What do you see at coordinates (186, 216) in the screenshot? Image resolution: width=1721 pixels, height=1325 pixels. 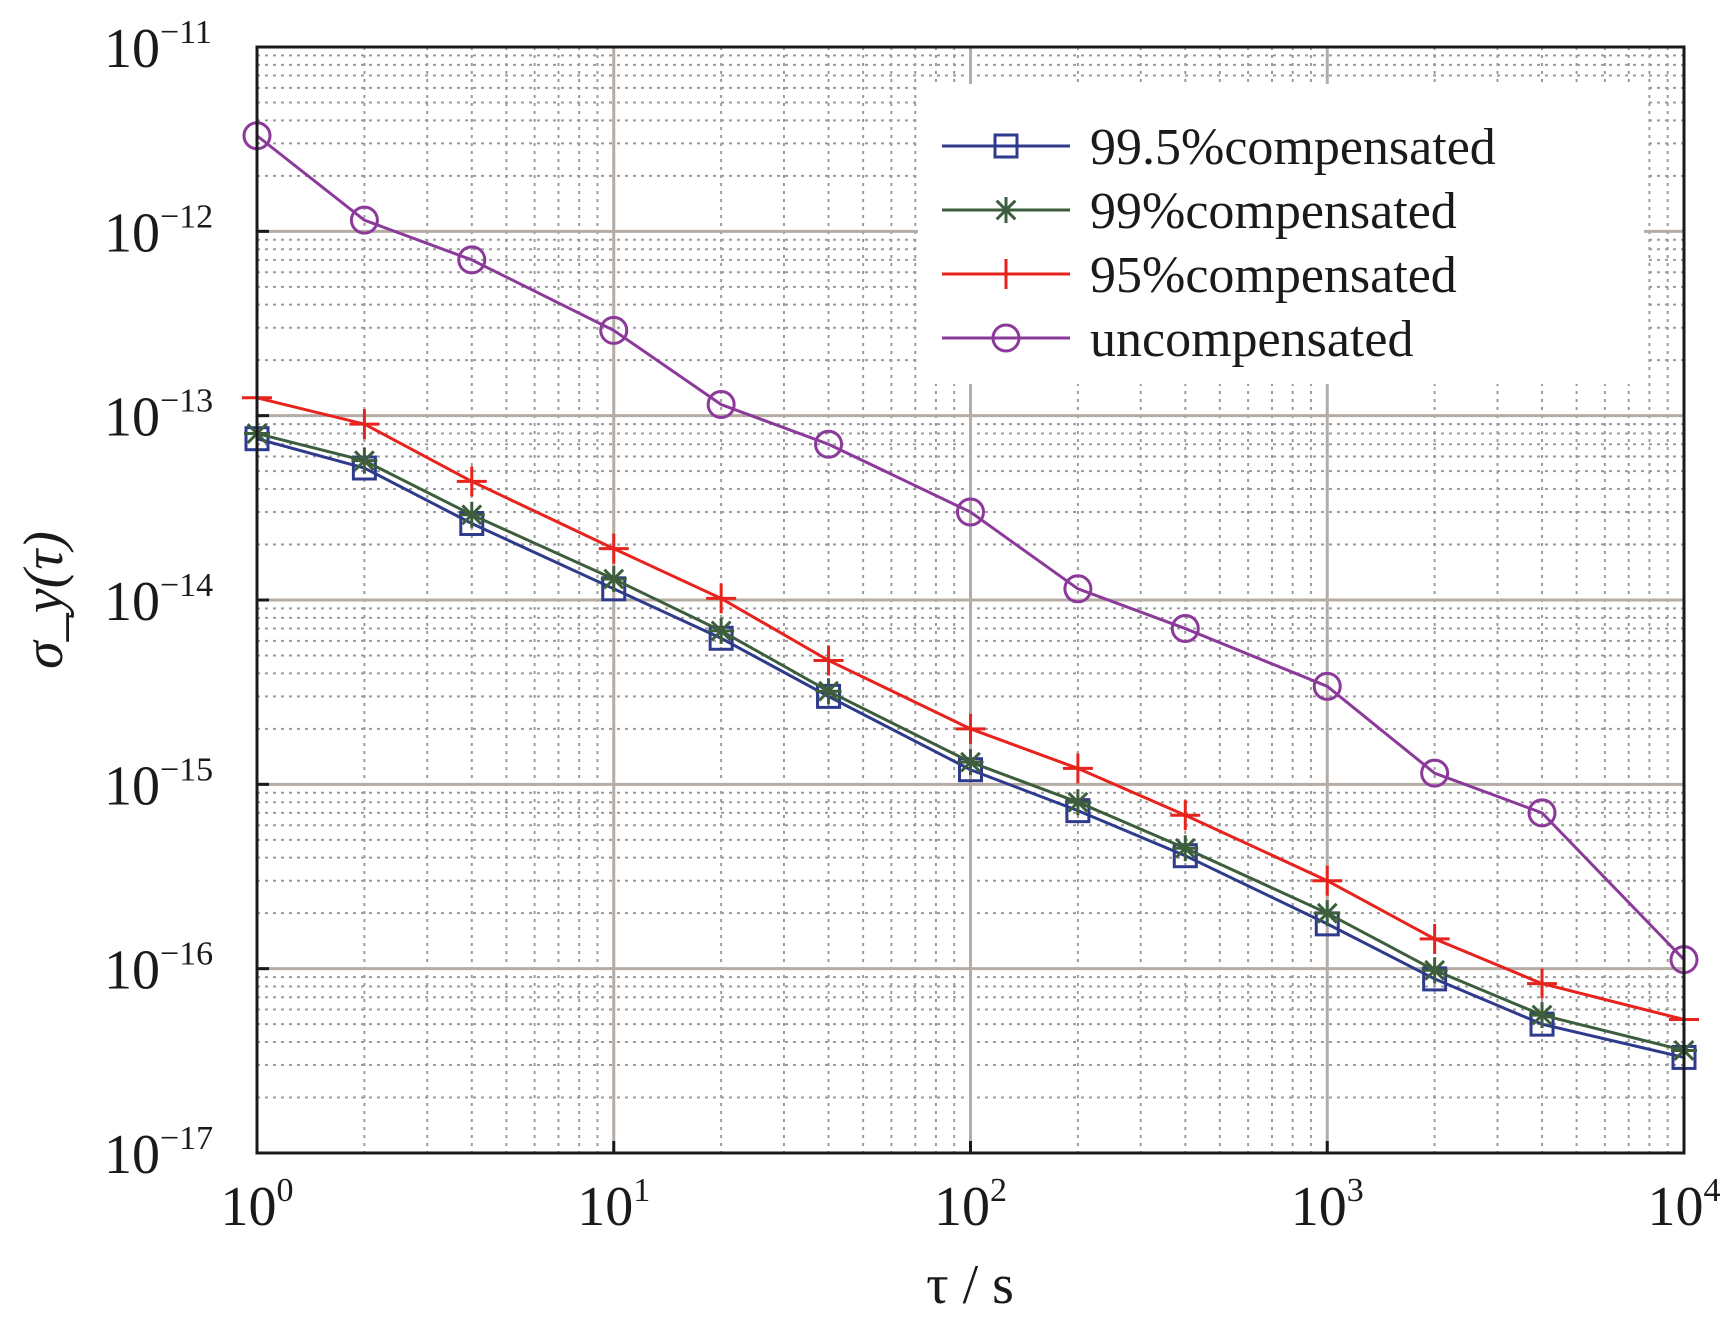 I see `y-tick-exponent: −12` at bounding box center [186, 216].